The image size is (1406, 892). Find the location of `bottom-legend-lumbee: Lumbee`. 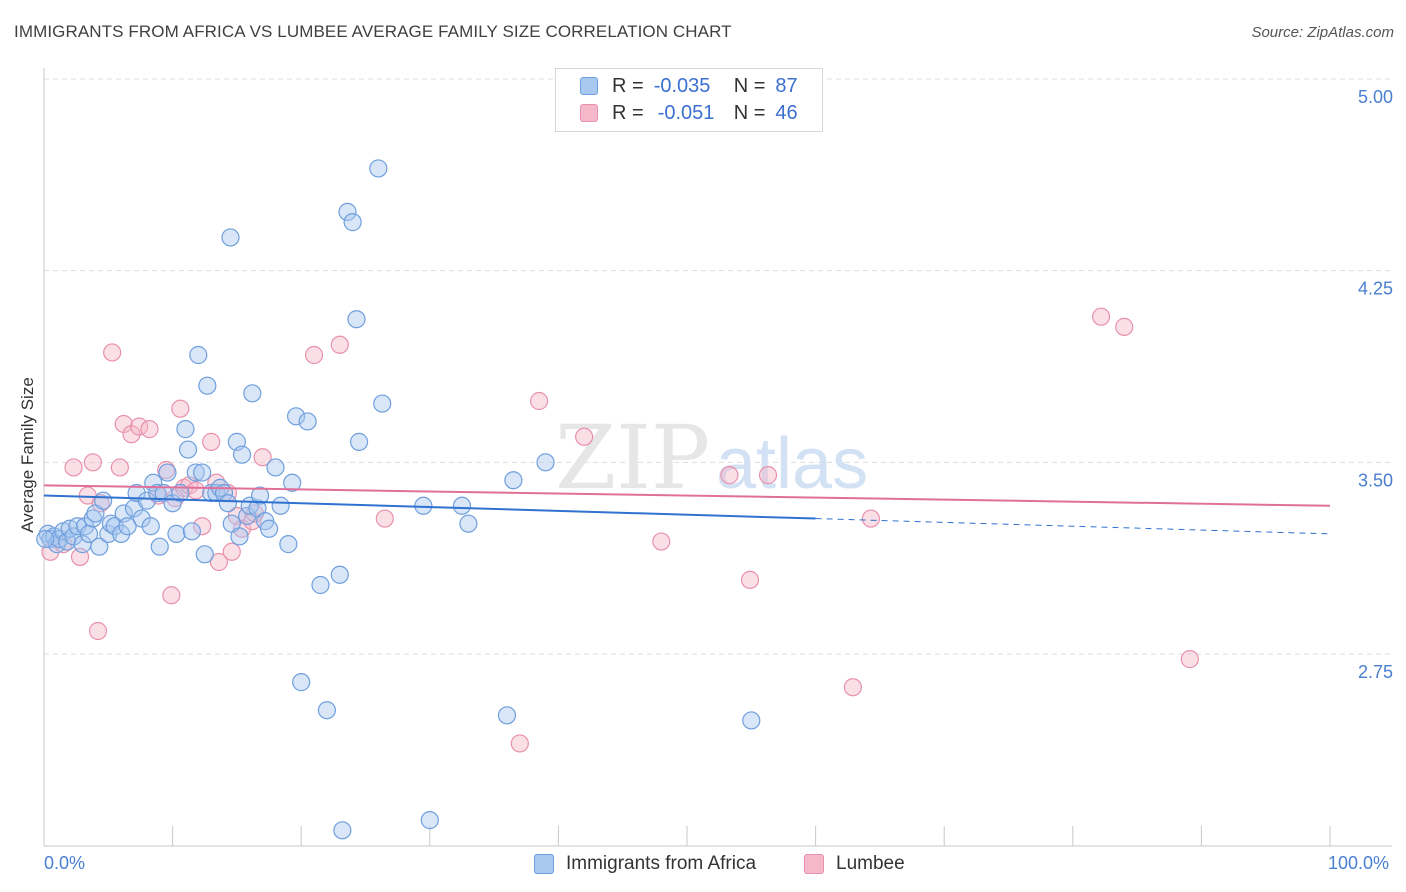

bottom-legend-lumbee: Lumbee is located at coordinates (854, 864).